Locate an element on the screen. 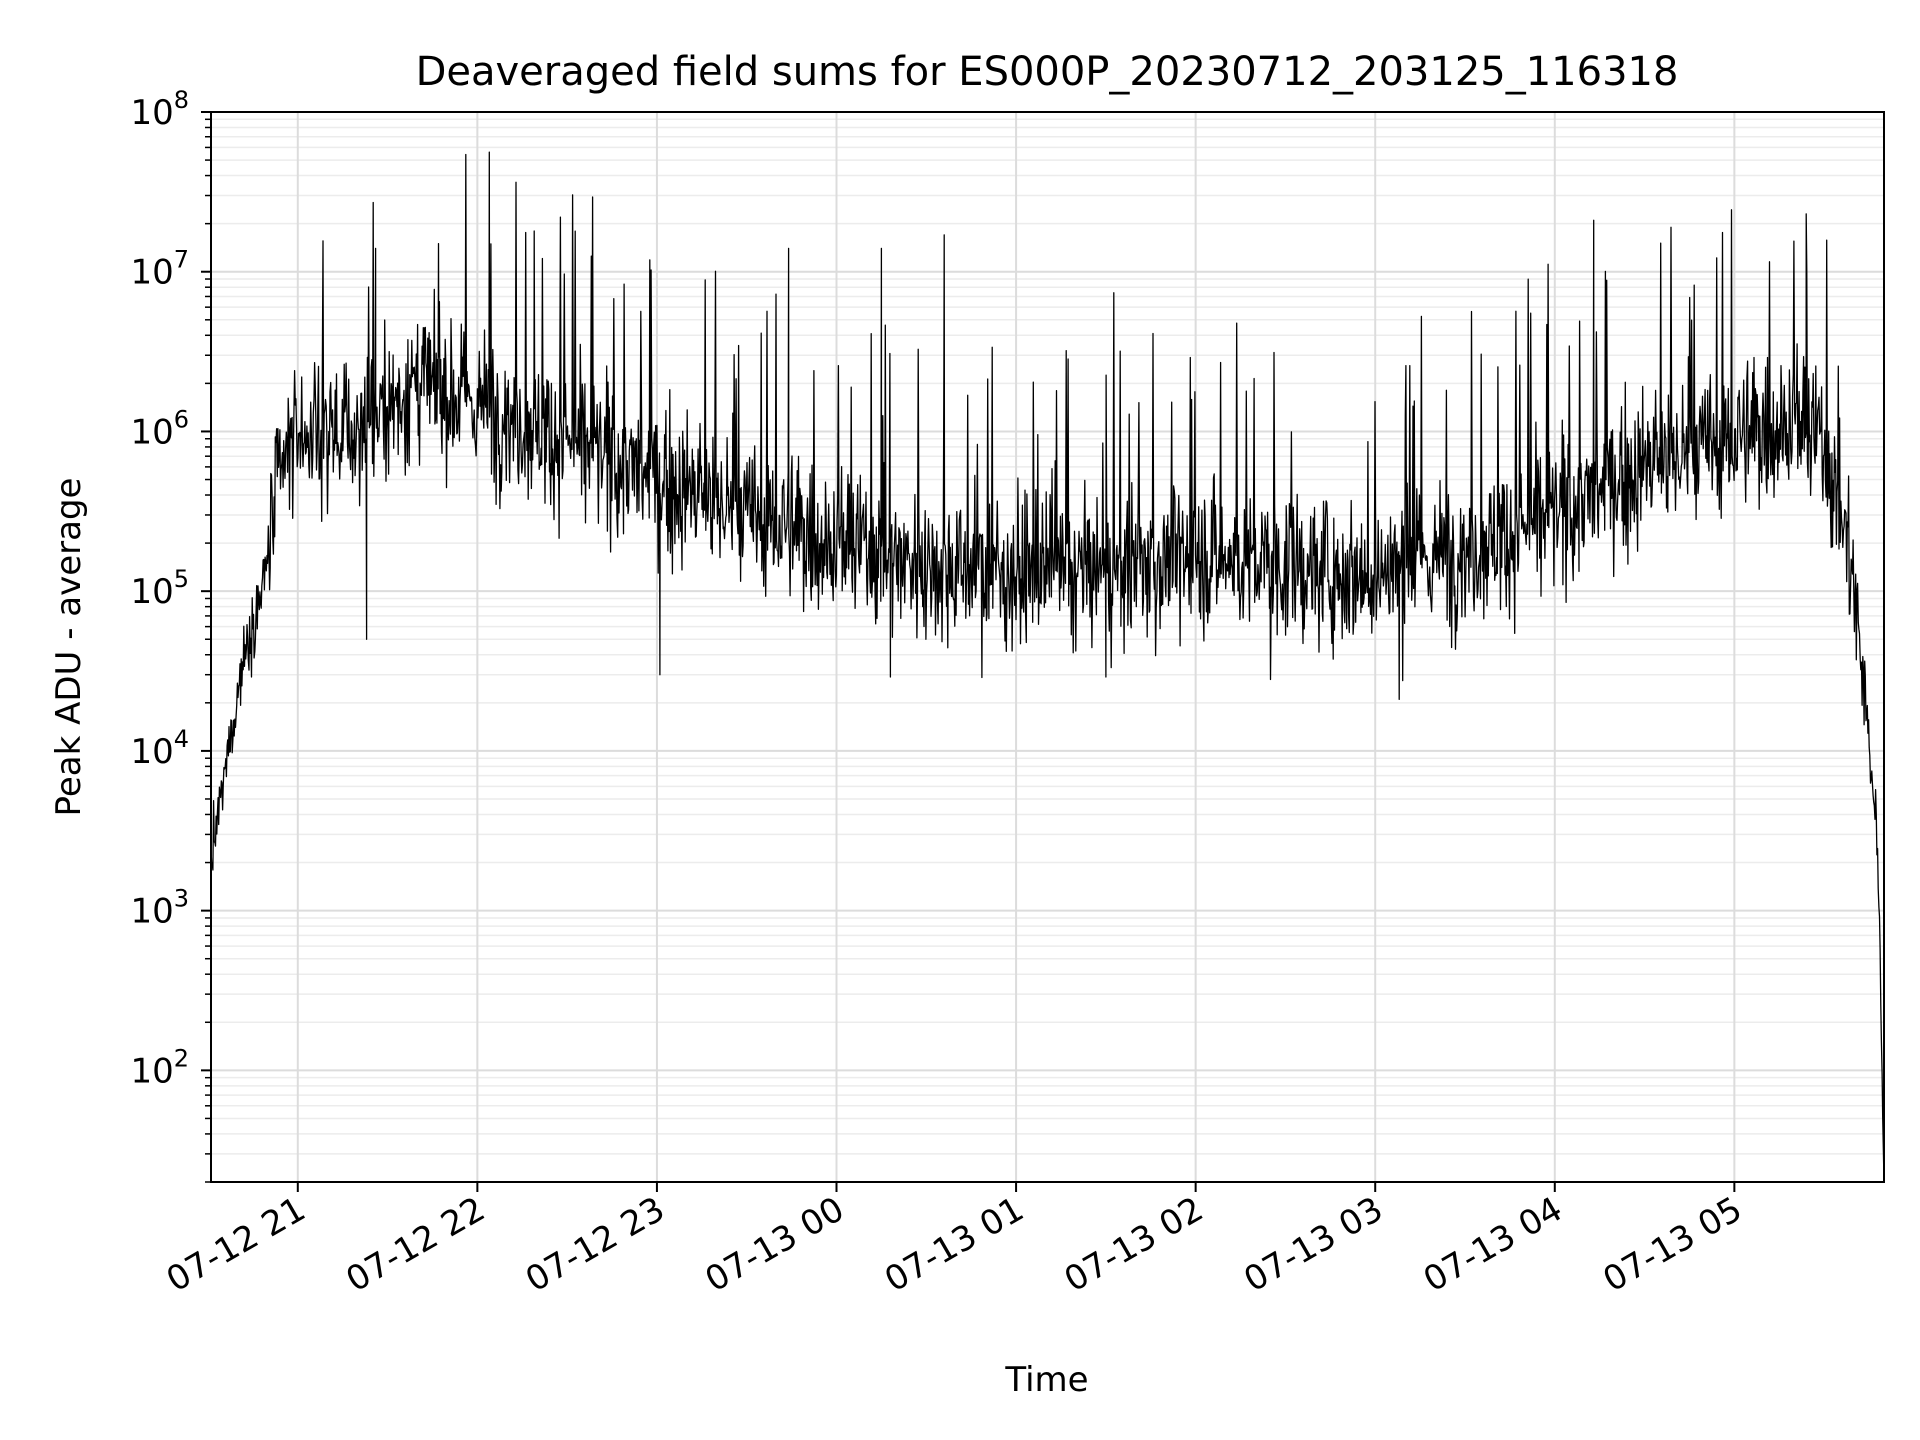  y-tick-label: 10⁶ is located at coordinates (159, 428).